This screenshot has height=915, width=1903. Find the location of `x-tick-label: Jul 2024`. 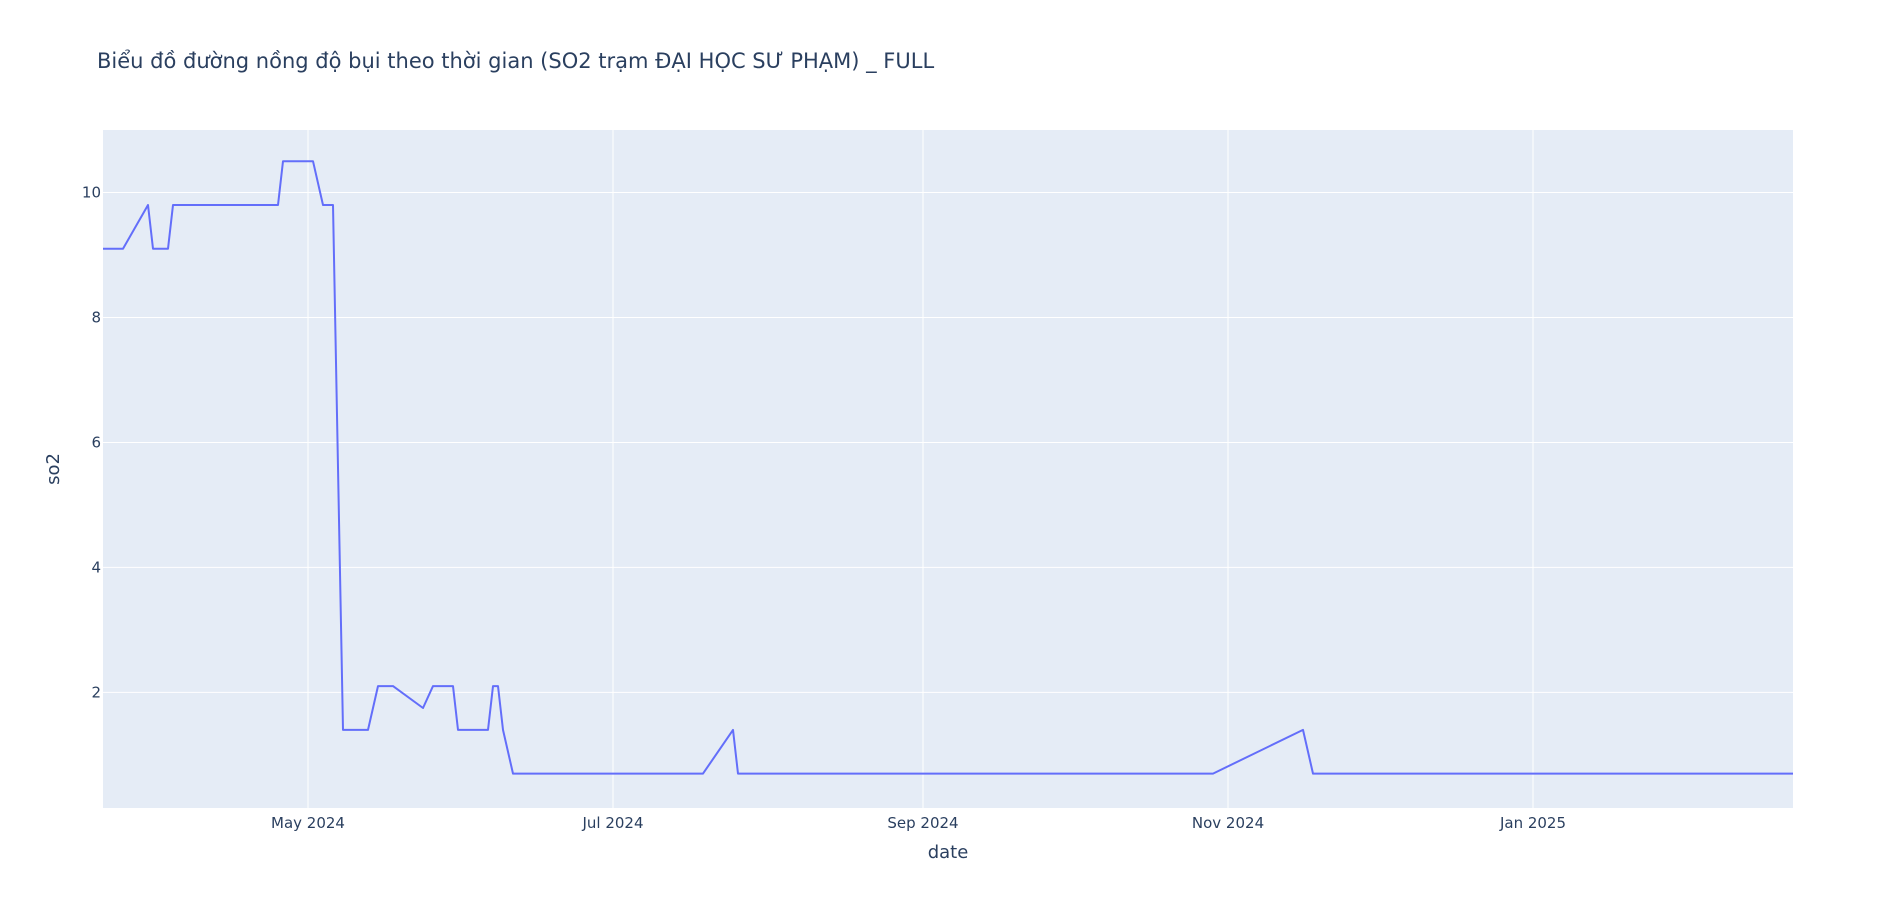

x-tick-label: Jul 2024 is located at coordinates (612, 823).